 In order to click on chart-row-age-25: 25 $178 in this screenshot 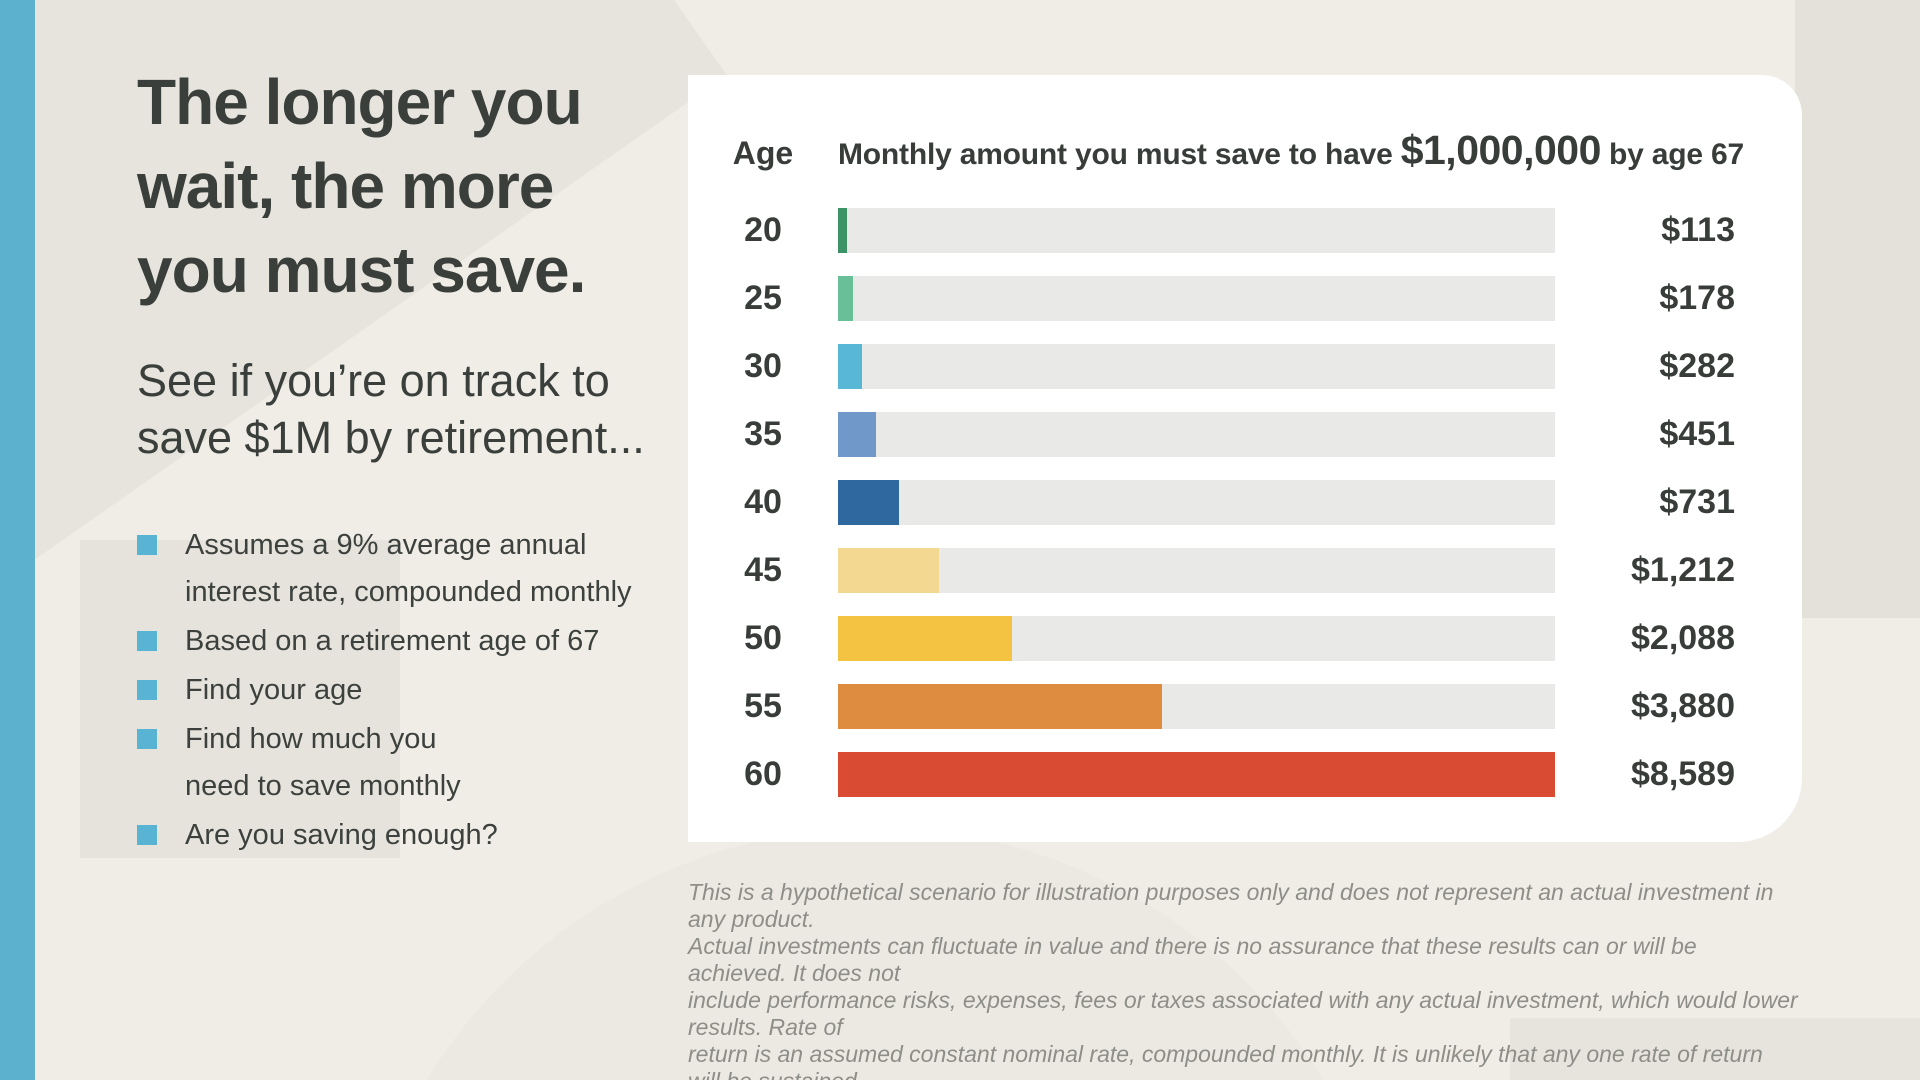, I will do `click(1245, 298)`.